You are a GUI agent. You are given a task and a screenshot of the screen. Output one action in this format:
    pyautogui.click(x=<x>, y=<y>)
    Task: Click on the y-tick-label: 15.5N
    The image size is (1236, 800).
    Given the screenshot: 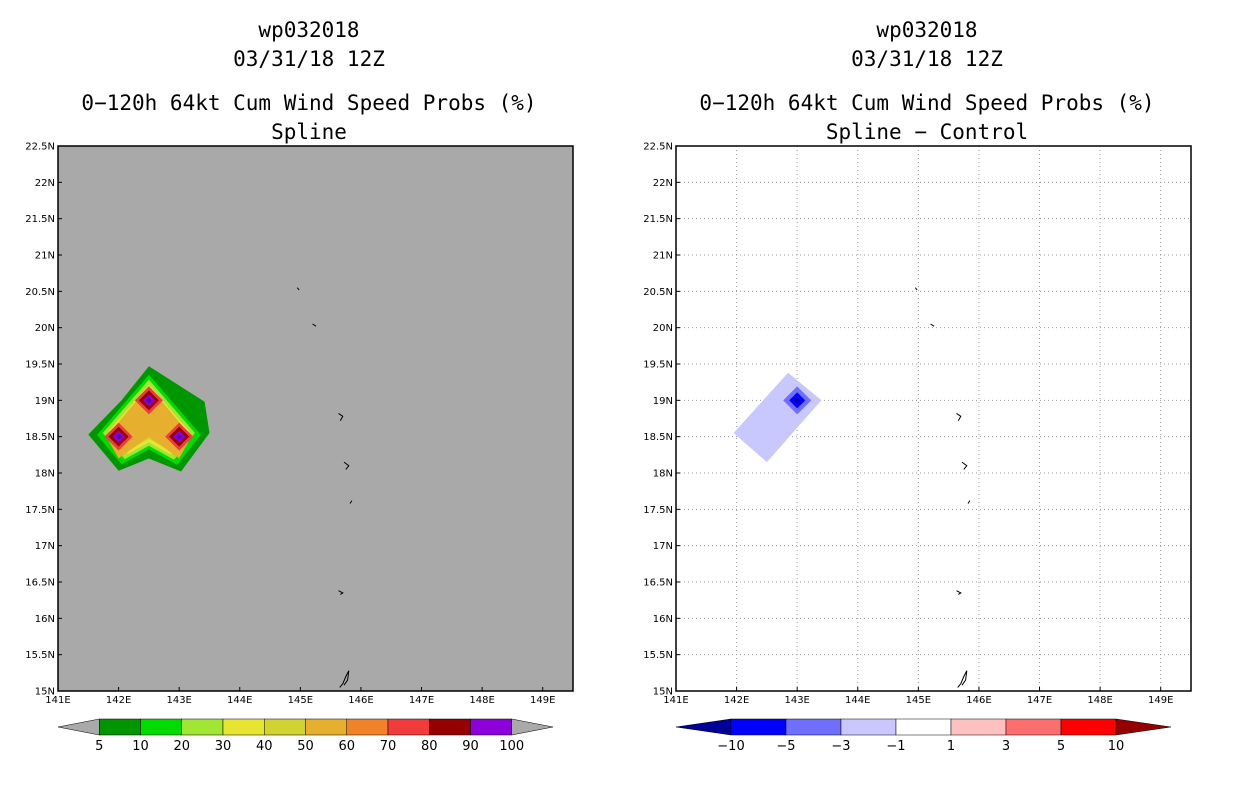 What is the action you would take?
    pyautogui.click(x=658, y=655)
    